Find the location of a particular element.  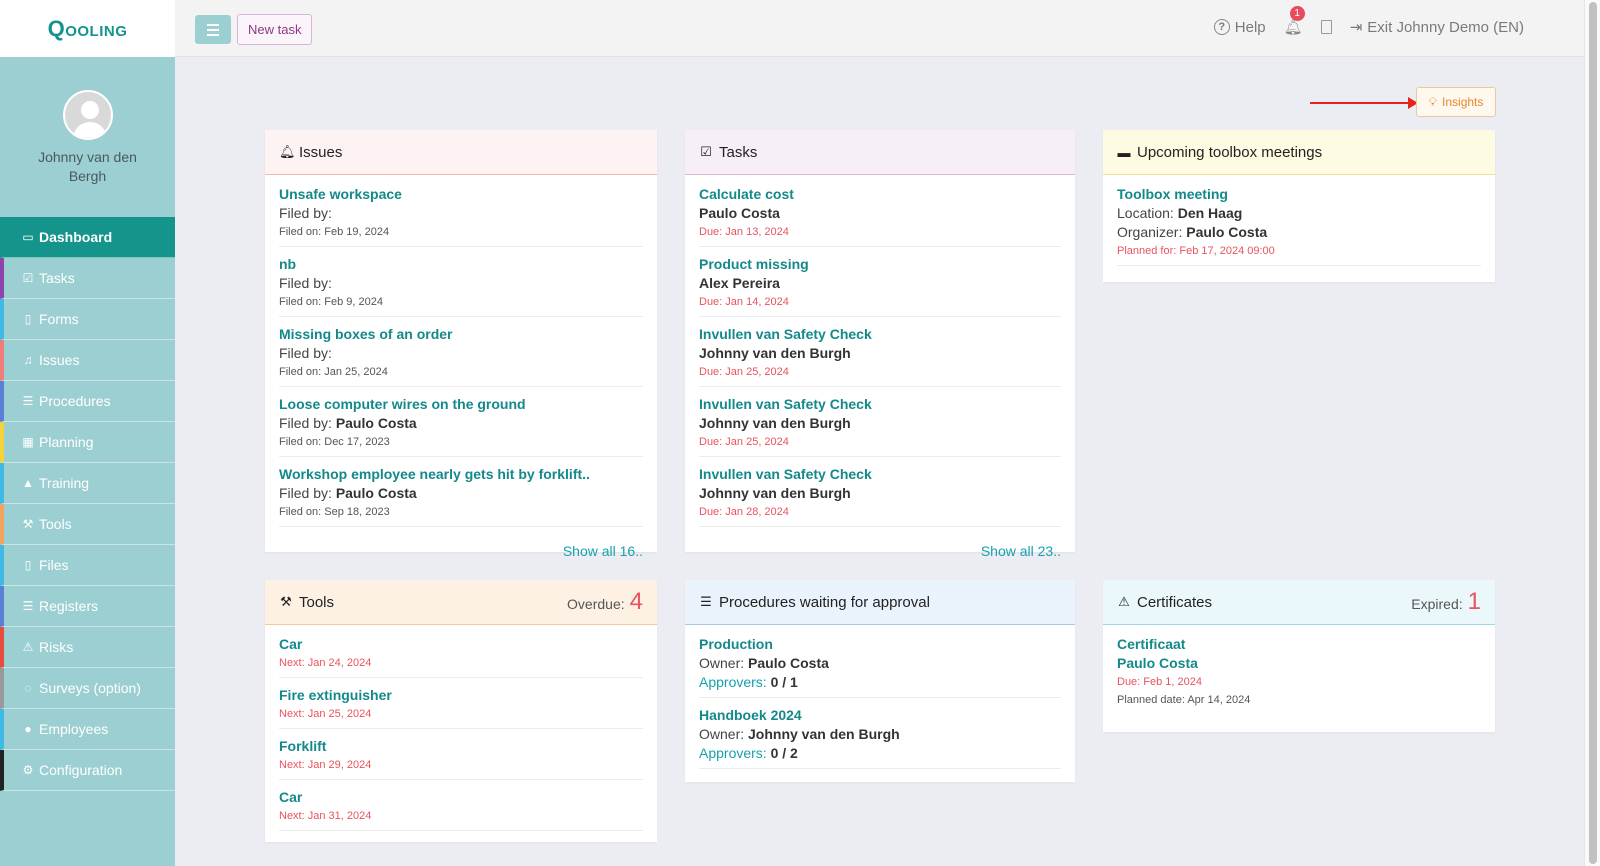

sidebar-item-registers: ☰ Registers is located at coordinates (87, 606).